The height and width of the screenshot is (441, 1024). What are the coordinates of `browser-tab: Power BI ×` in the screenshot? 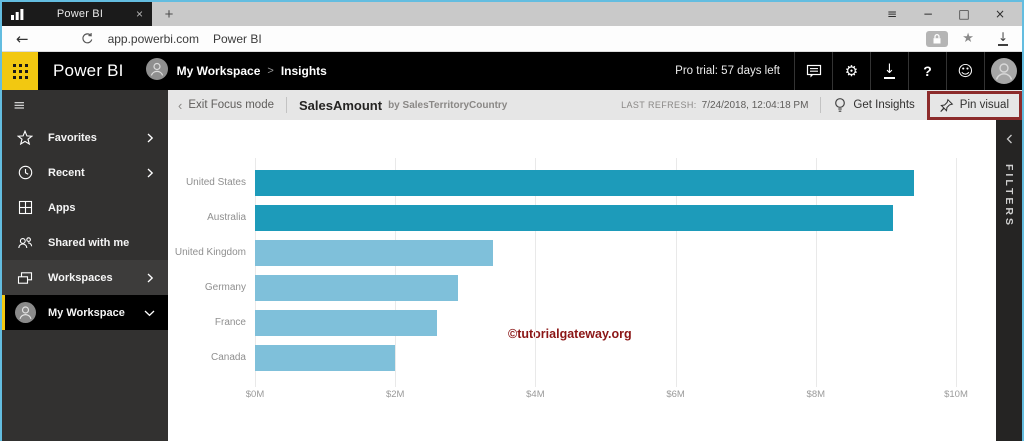 It's located at (77, 14).